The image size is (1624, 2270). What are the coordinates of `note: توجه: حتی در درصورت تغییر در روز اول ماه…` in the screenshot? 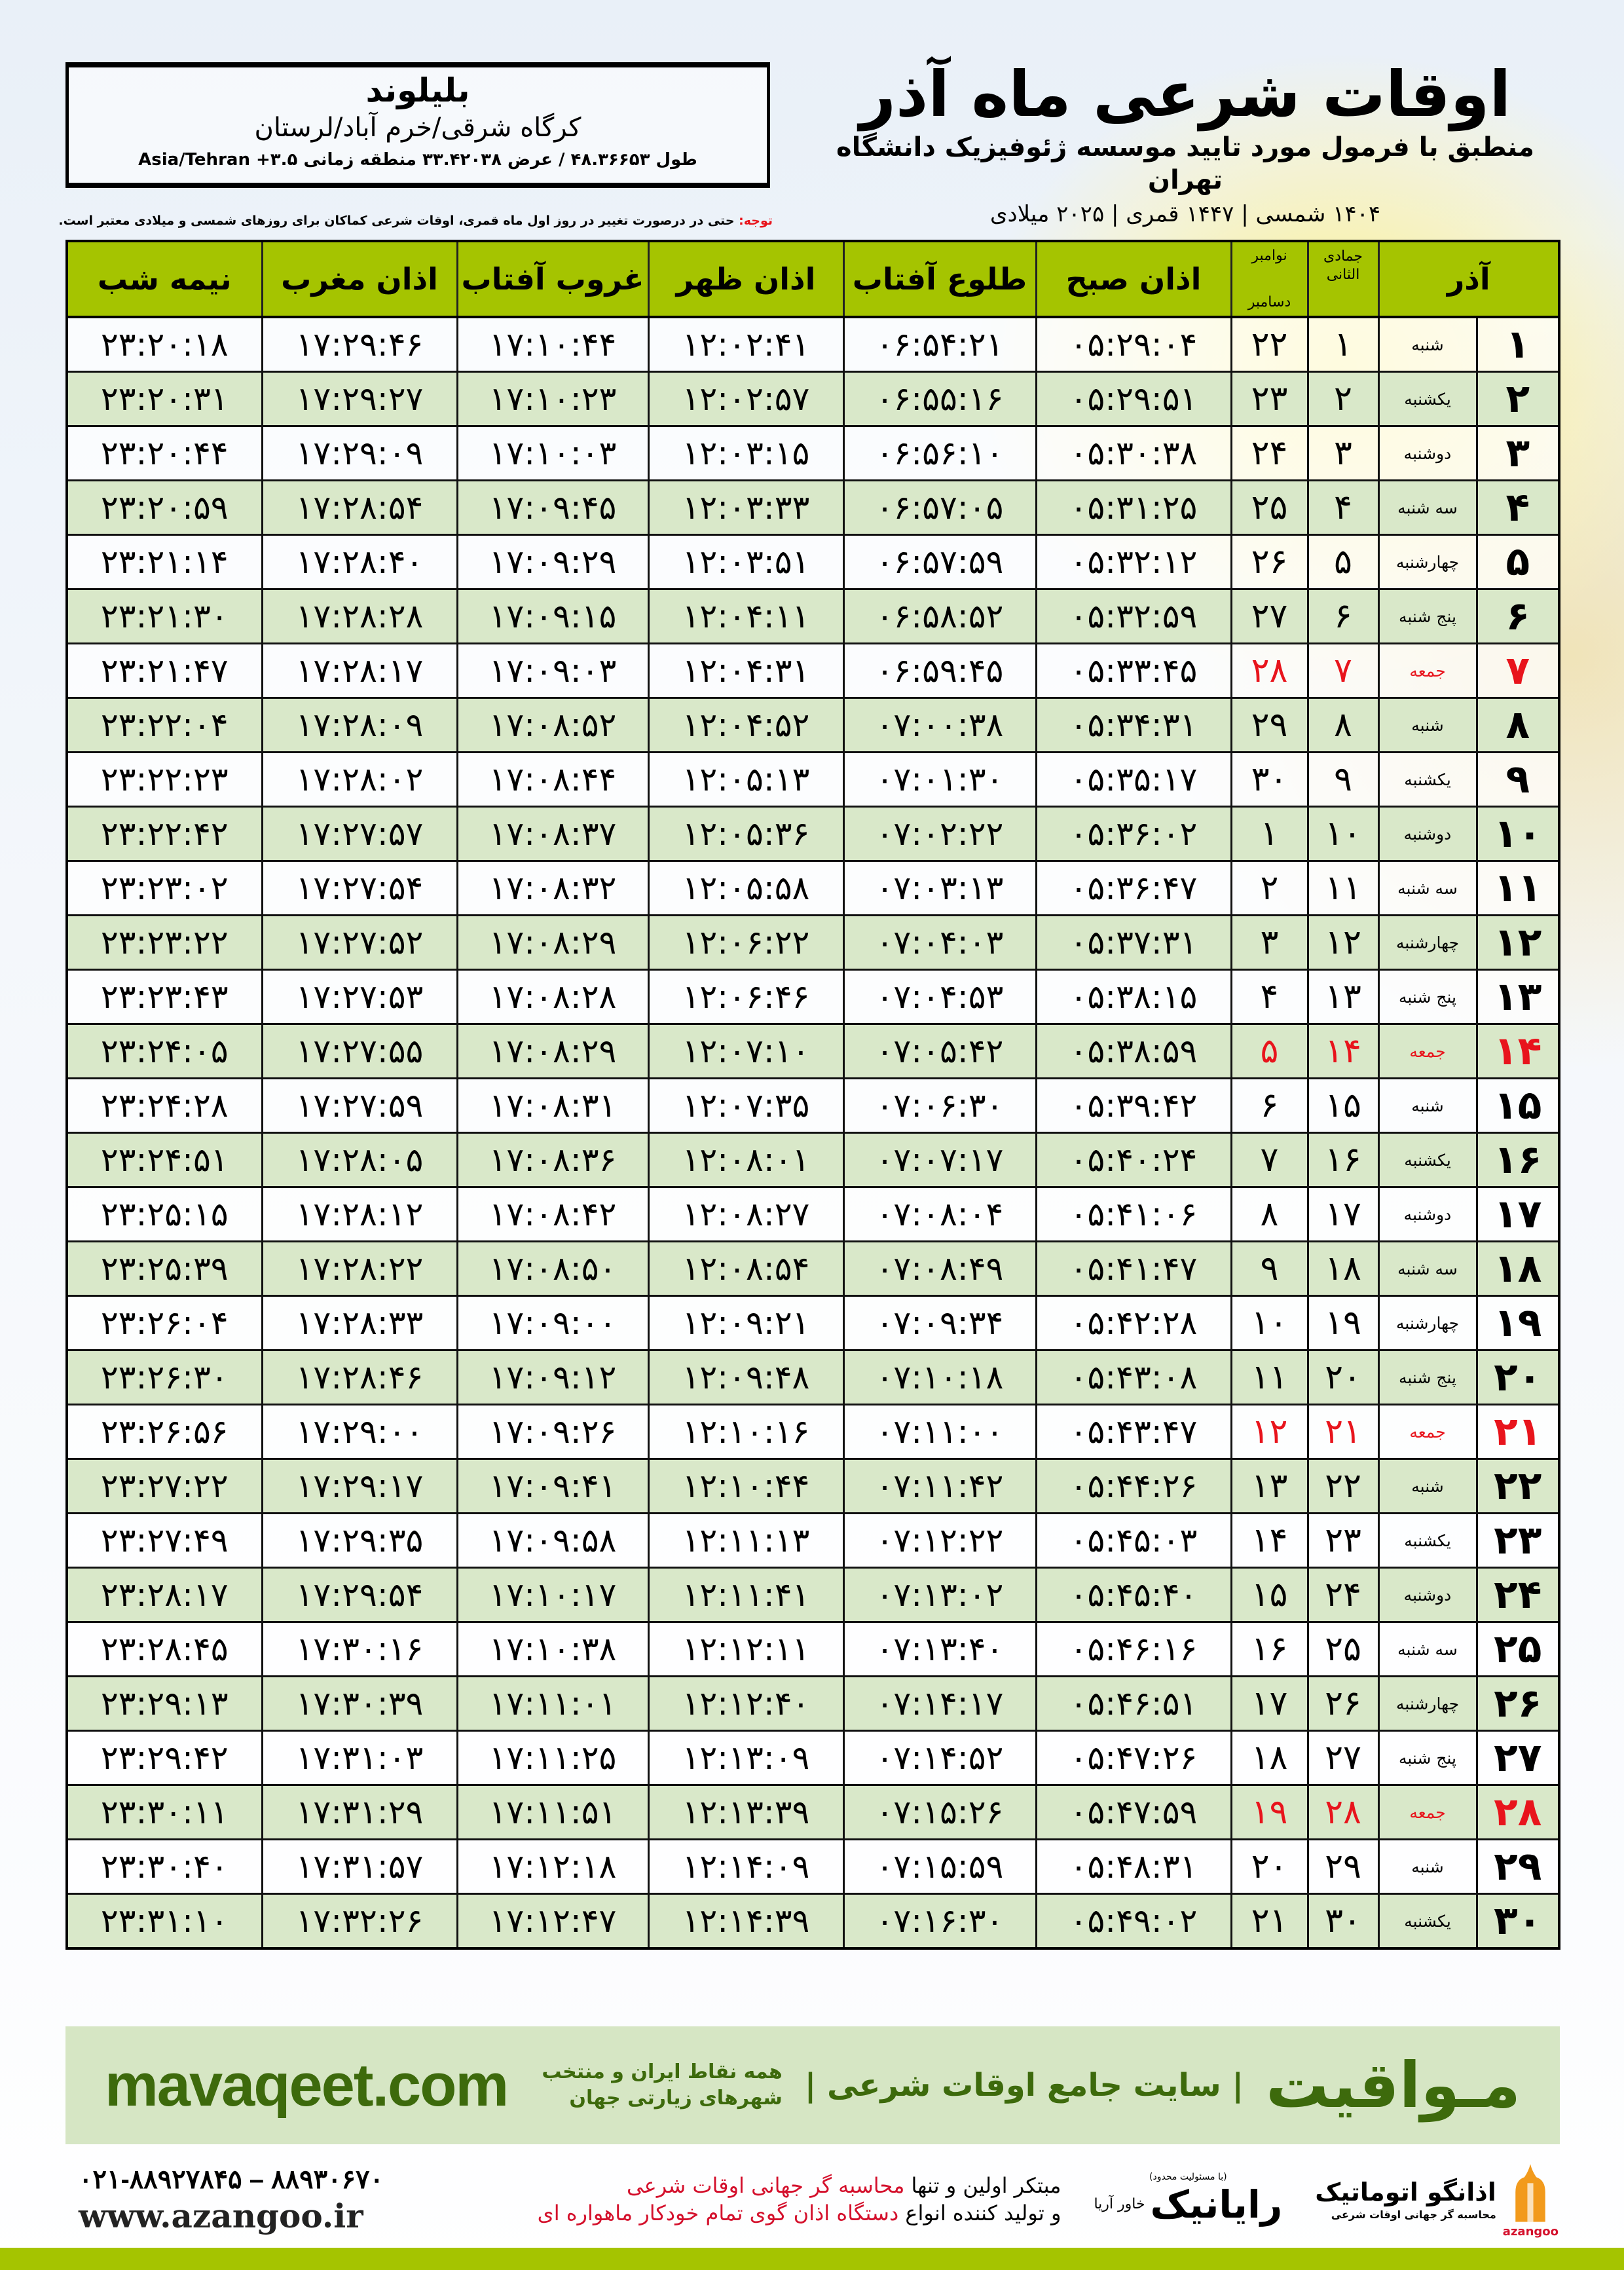 It's located at (415, 221).